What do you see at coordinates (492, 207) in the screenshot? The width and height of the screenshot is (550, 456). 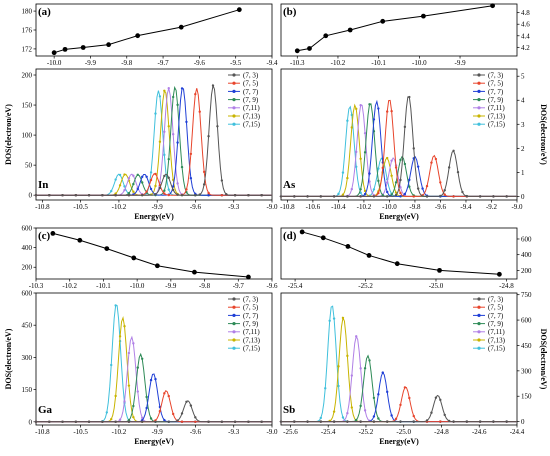 I see `x-tick-label: -9.2` at bounding box center [492, 207].